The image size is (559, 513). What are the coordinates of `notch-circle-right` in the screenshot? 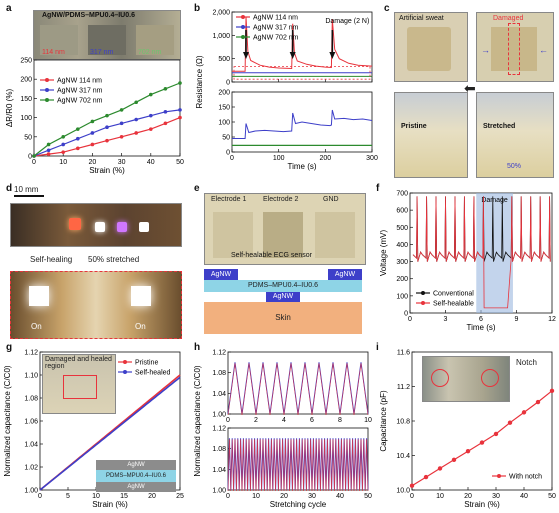 It's located at (490, 378).